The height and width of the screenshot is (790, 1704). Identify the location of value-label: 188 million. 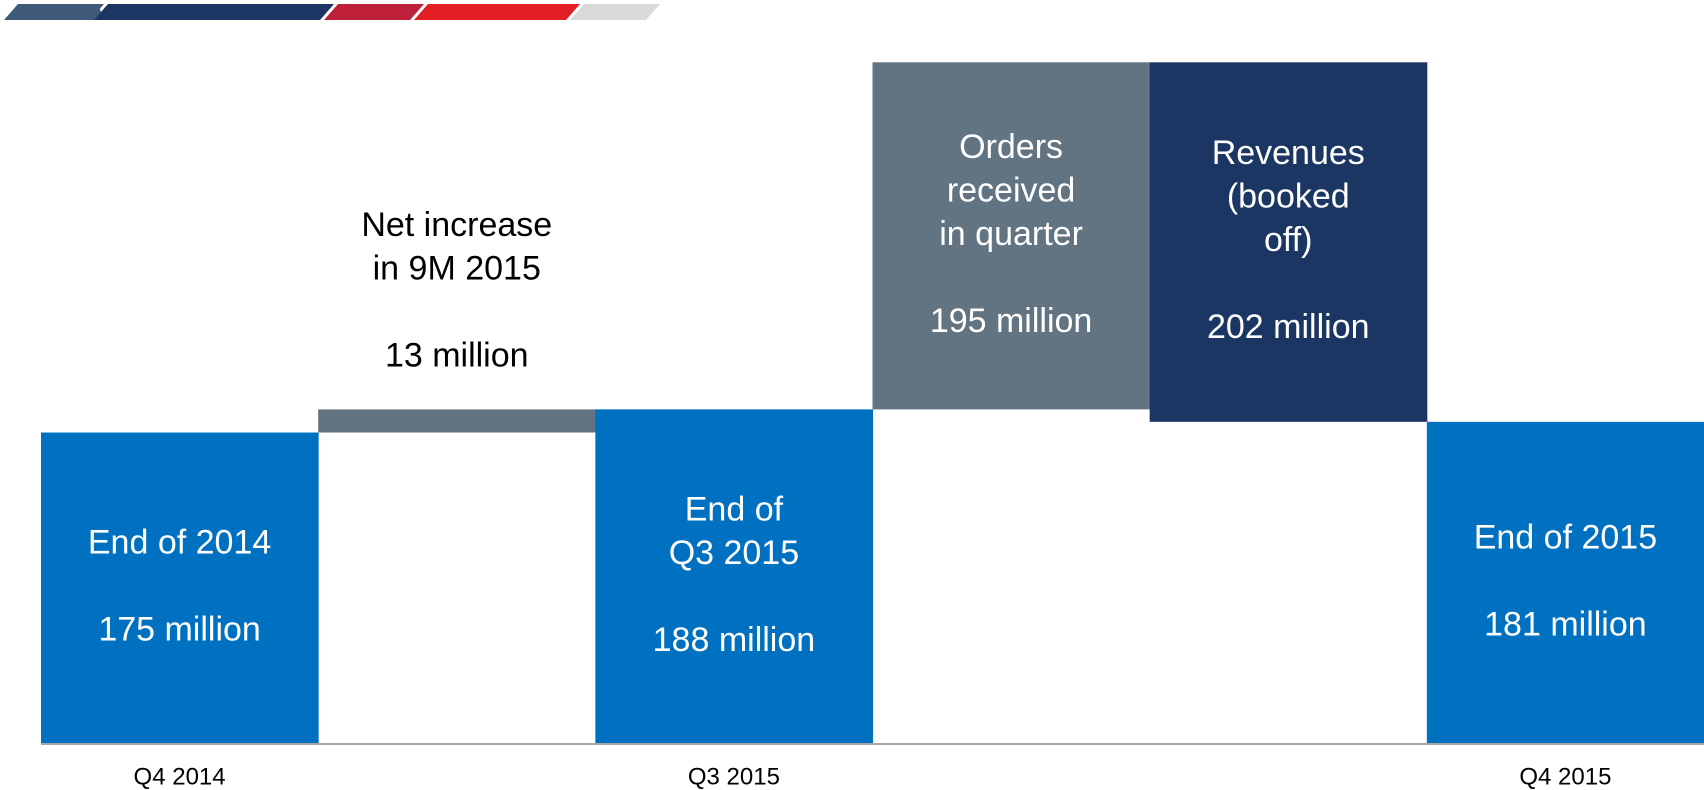
(734, 640).